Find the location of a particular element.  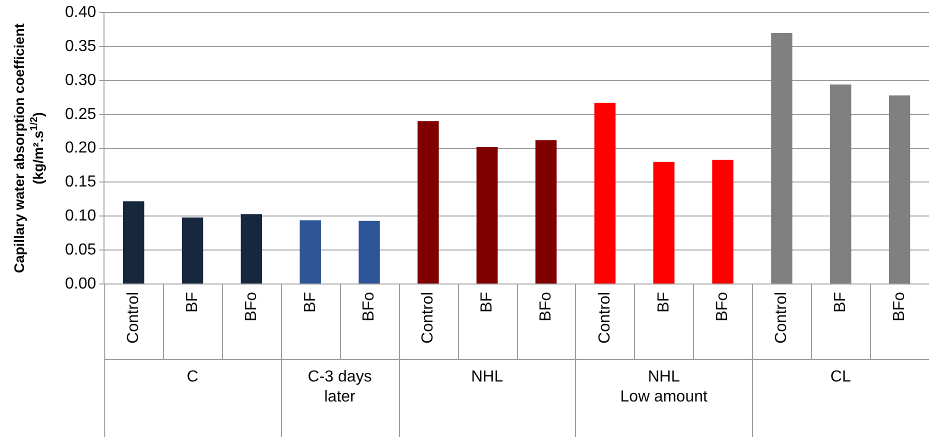

y-tick-label: 0.35 is located at coordinates (80, 46).